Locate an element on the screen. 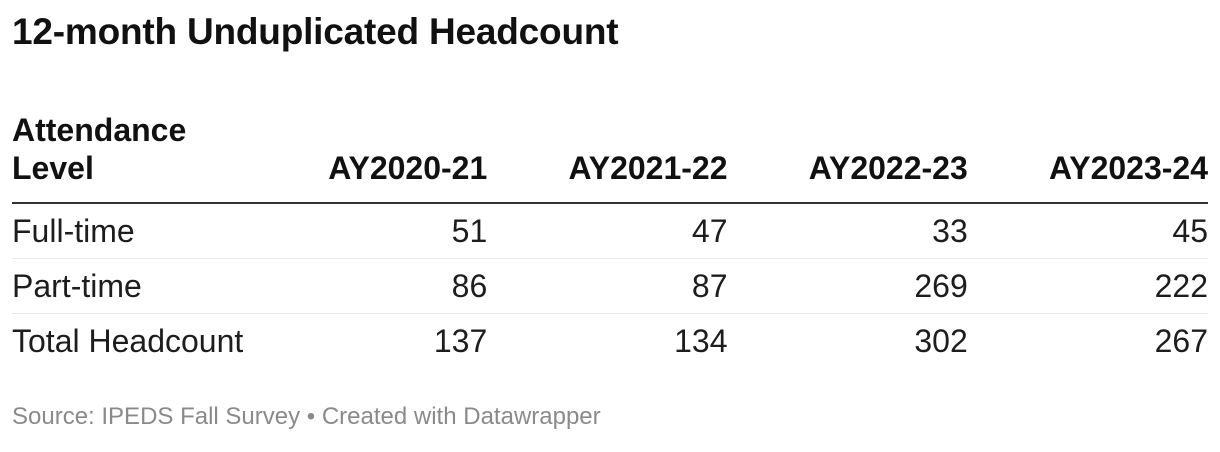 Image resolution: width=1220 pixels, height=452 pixels. cell-value: 267 is located at coordinates (1181, 341).